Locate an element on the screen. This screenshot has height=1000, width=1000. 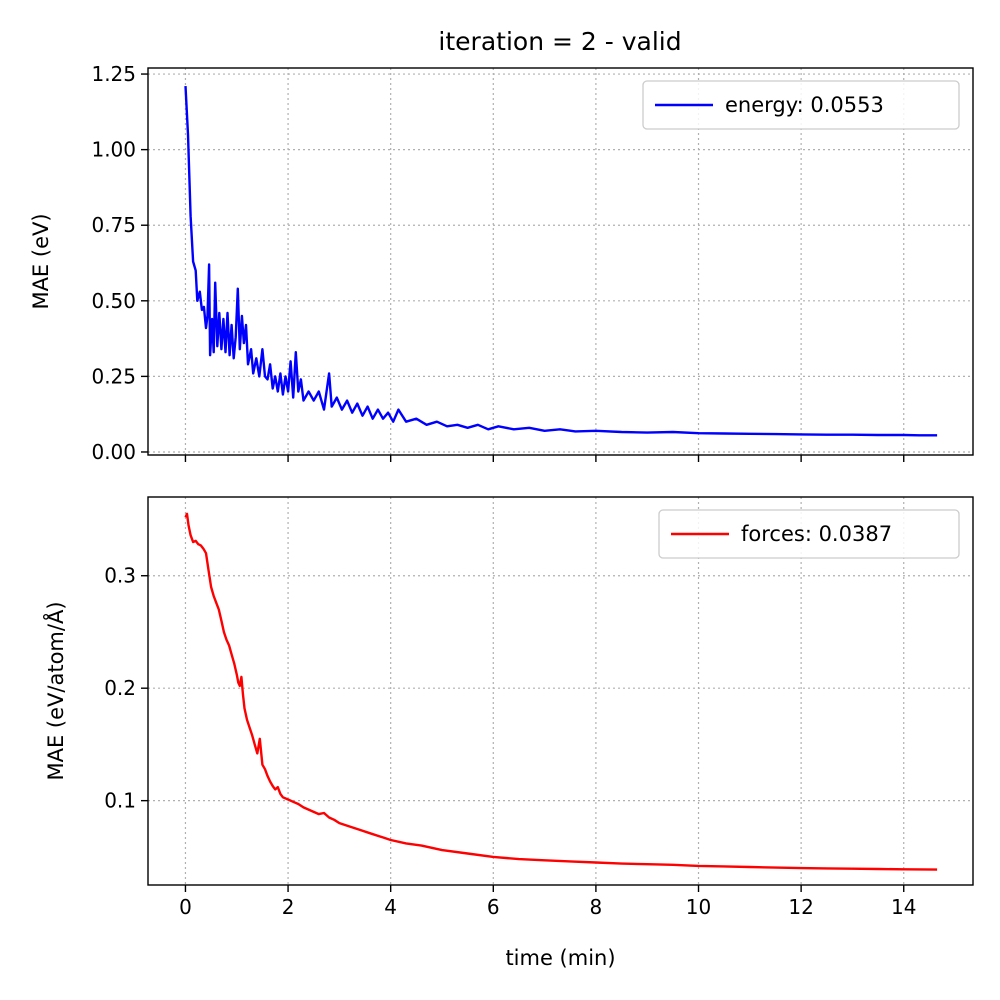
y-tick-label: 0.00 is located at coordinates (113, 452).